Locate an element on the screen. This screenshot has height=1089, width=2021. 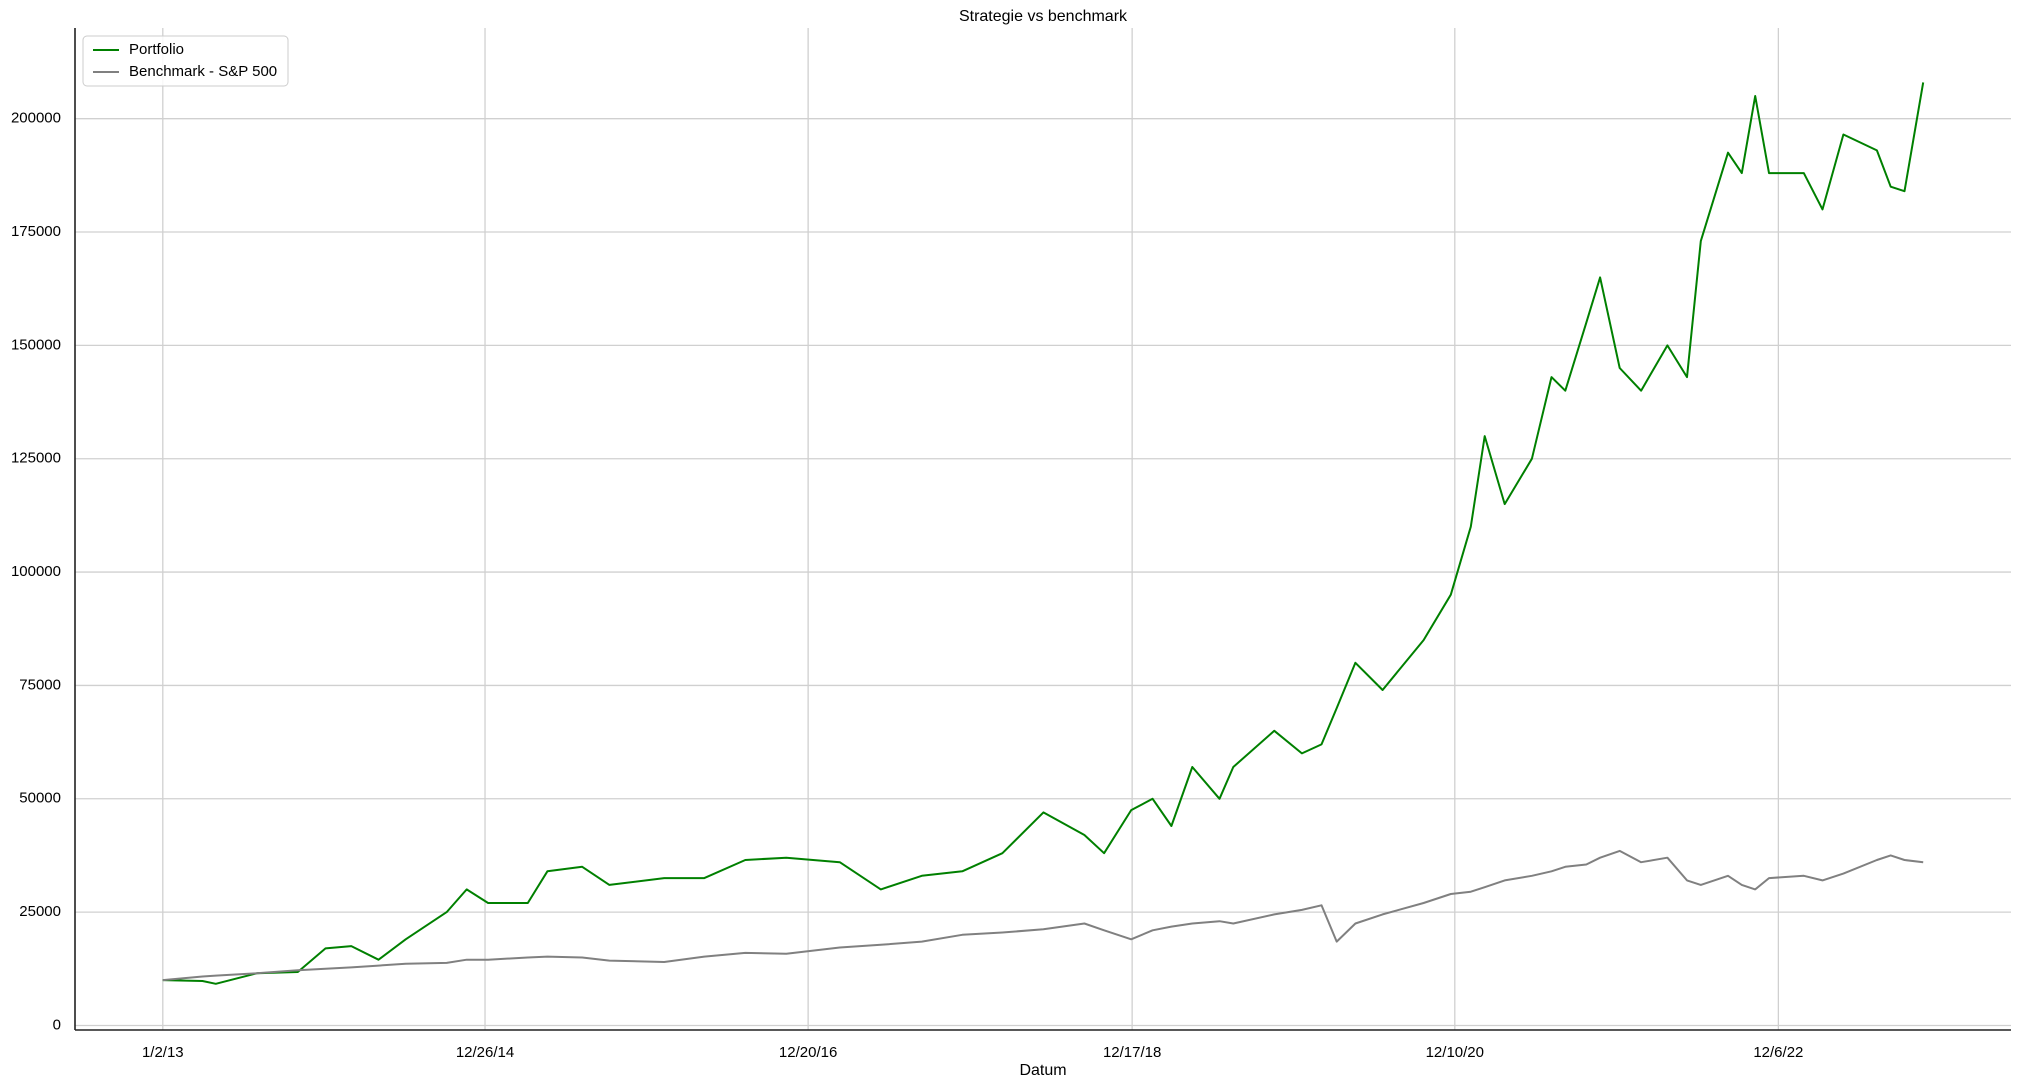
x-tick-label: 12/20/16 is located at coordinates (808, 1052).